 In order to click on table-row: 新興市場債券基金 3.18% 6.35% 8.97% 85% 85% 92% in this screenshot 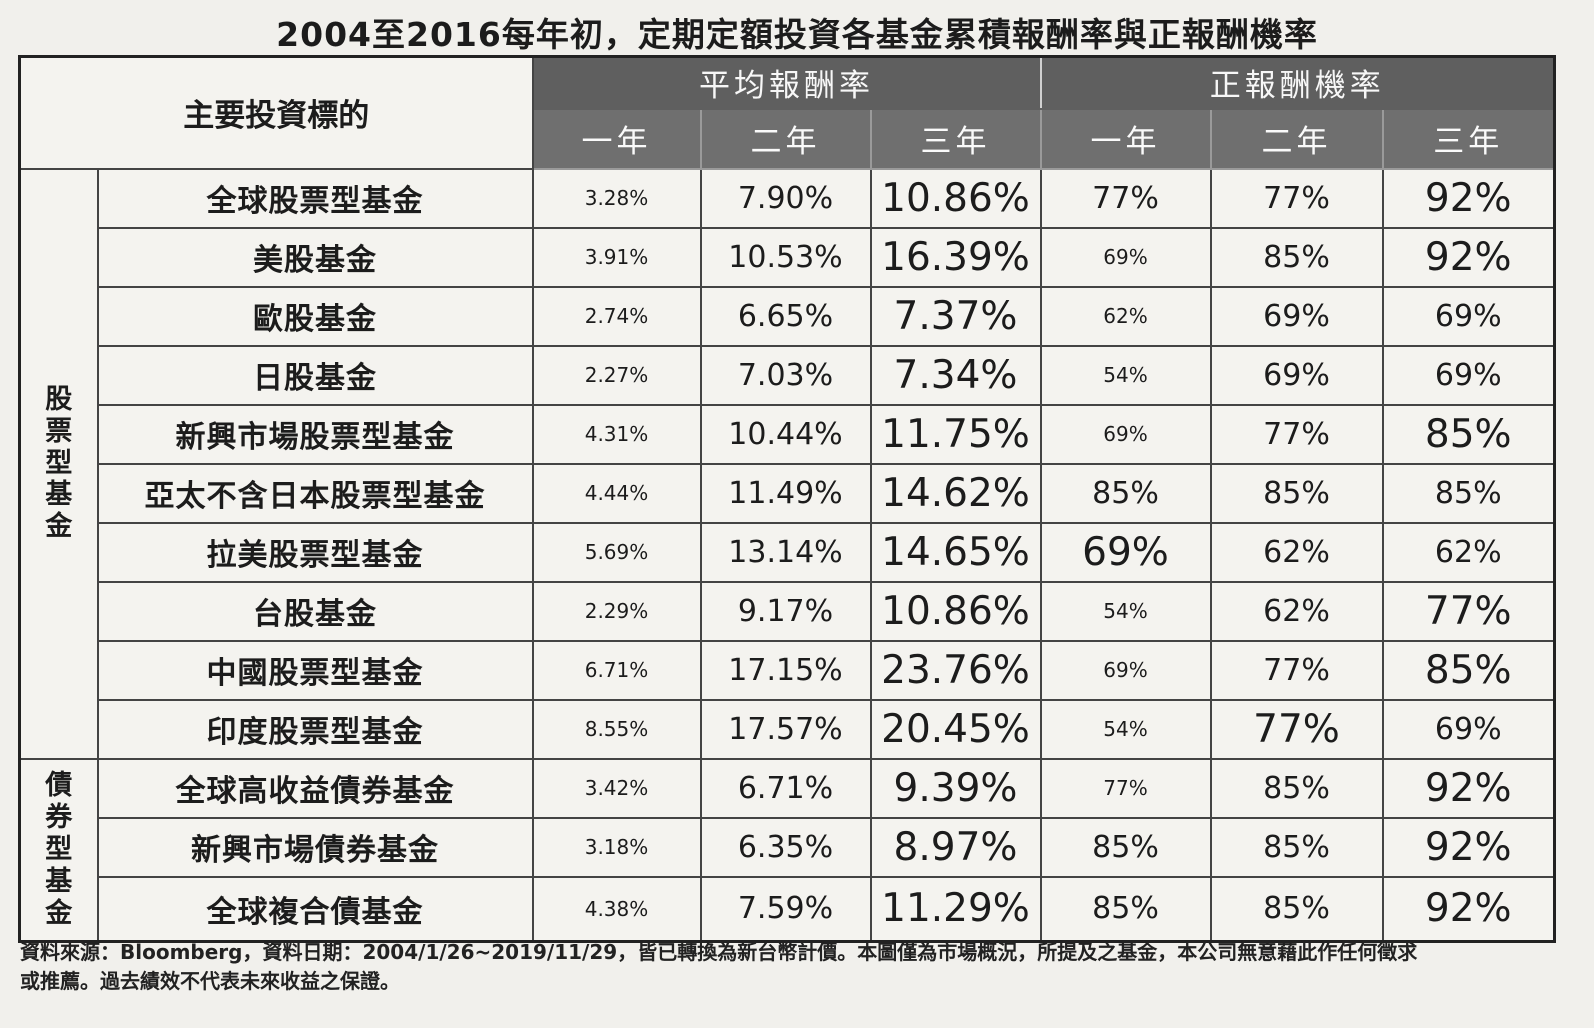, I will do `click(788, 847)`.